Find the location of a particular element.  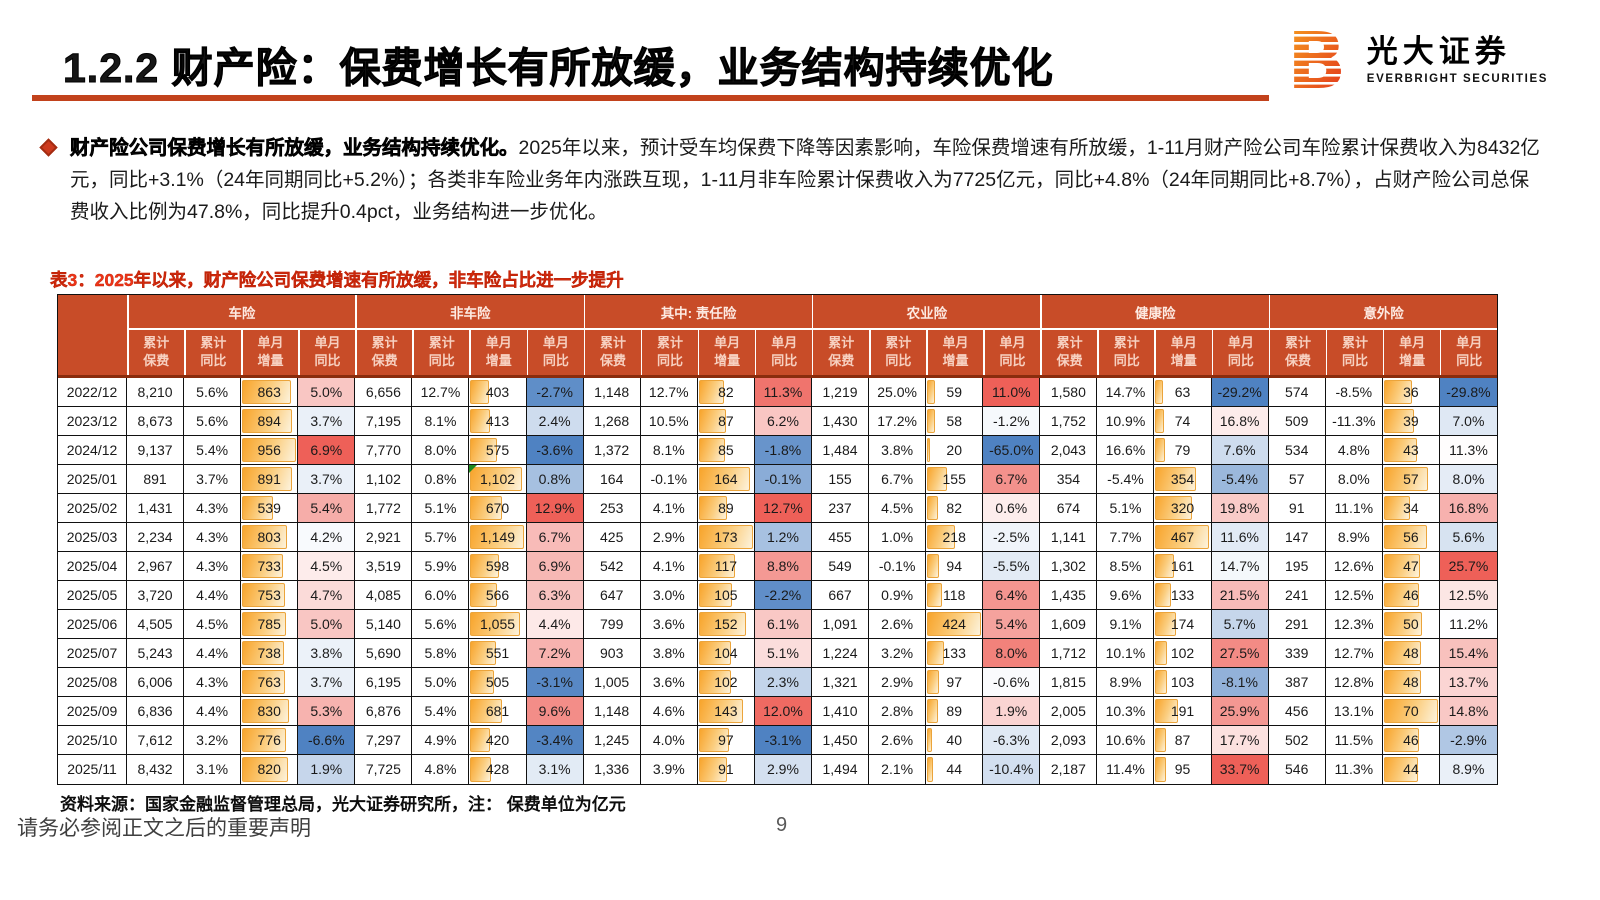

table-cell: 3.1% is located at coordinates (555, 769).